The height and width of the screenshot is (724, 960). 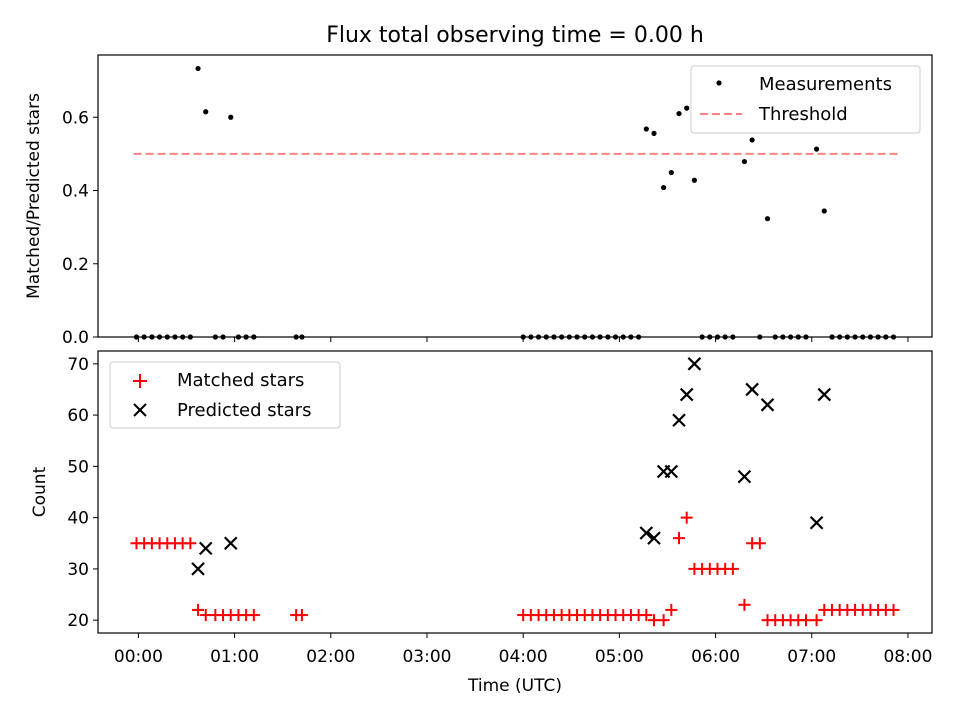 What do you see at coordinates (140, 410) in the screenshot?
I see `legend-predicted-marker` at bounding box center [140, 410].